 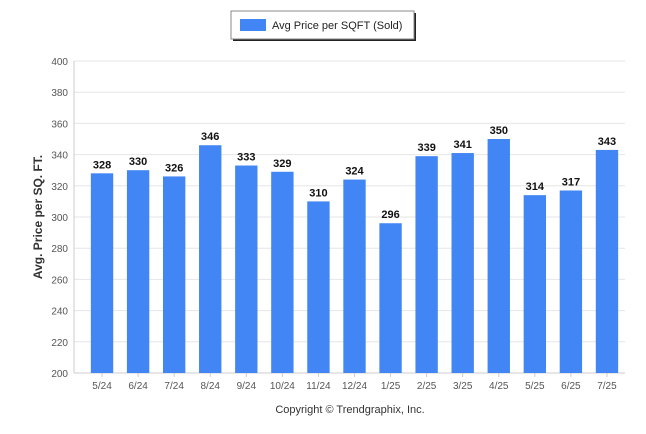 I want to click on y-tick-label: 260, so click(x=59, y=280).